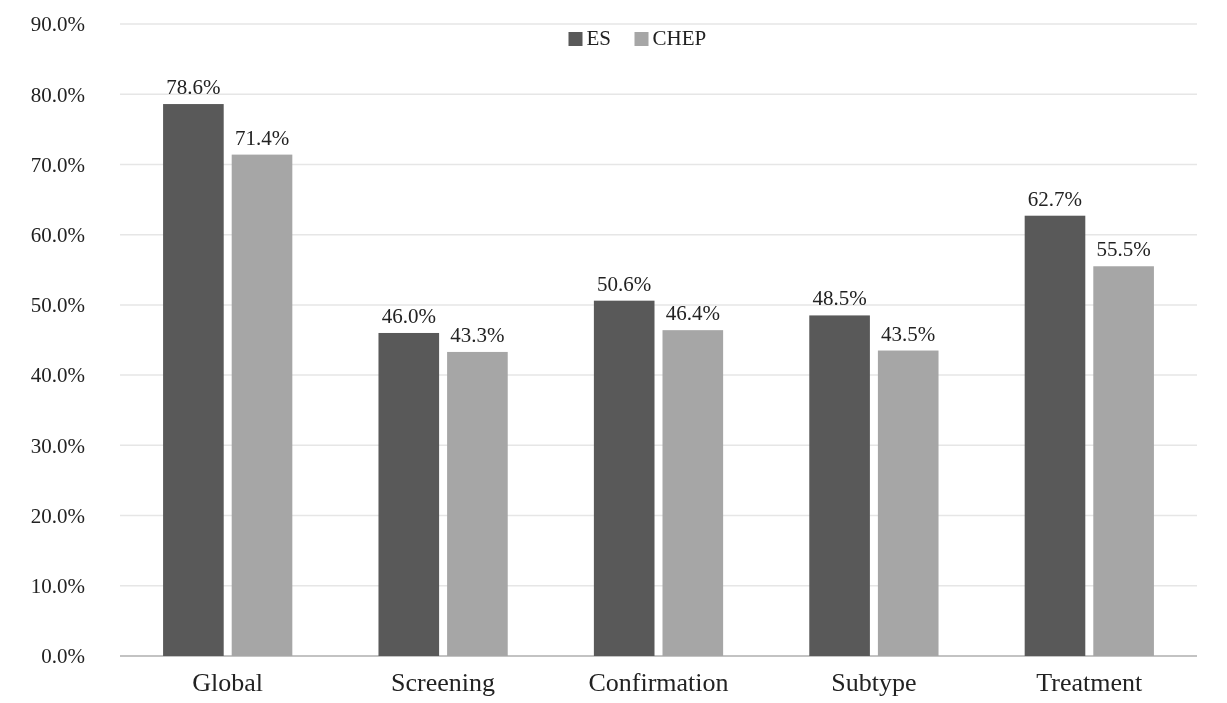 This screenshot has height=703, width=1227. What do you see at coordinates (63, 656) in the screenshot?
I see `y-tick-label: 0.0%` at bounding box center [63, 656].